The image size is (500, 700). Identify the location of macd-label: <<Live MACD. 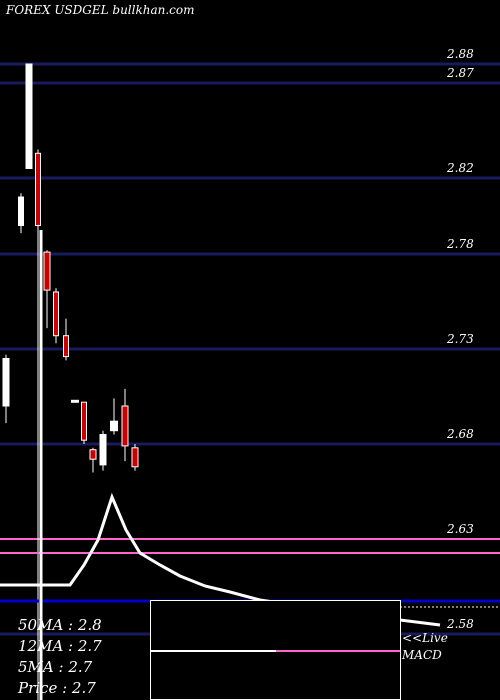
(425, 647).